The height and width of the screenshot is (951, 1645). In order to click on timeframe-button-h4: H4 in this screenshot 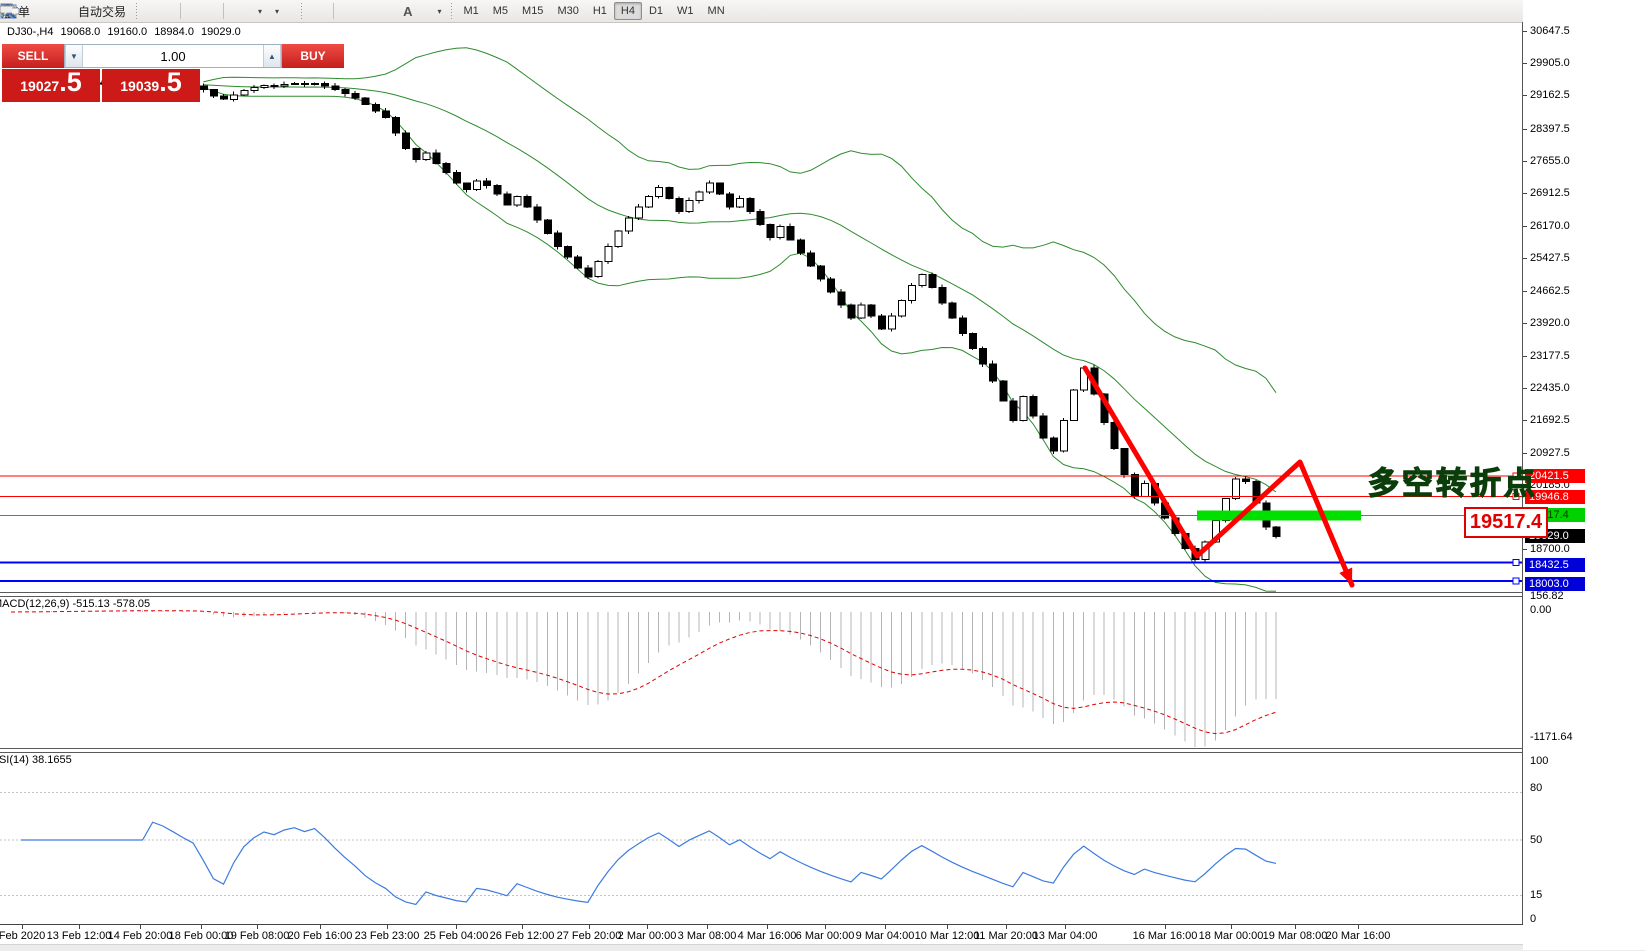, I will do `click(627, 11)`.